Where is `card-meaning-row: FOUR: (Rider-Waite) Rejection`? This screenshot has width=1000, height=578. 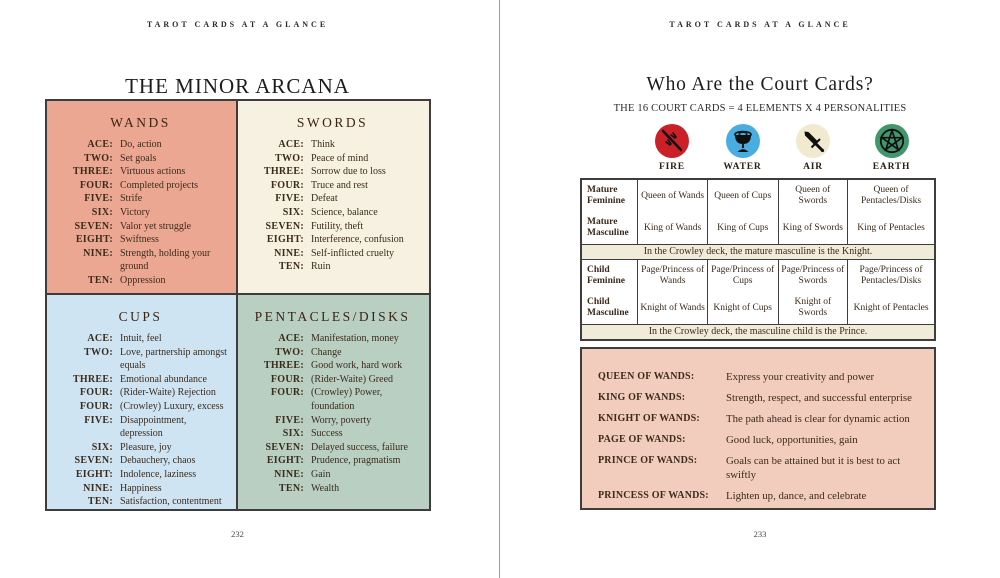 card-meaning-row: FOUR: (Rider-Waite) Rejection is located at coordinates (140, 393).